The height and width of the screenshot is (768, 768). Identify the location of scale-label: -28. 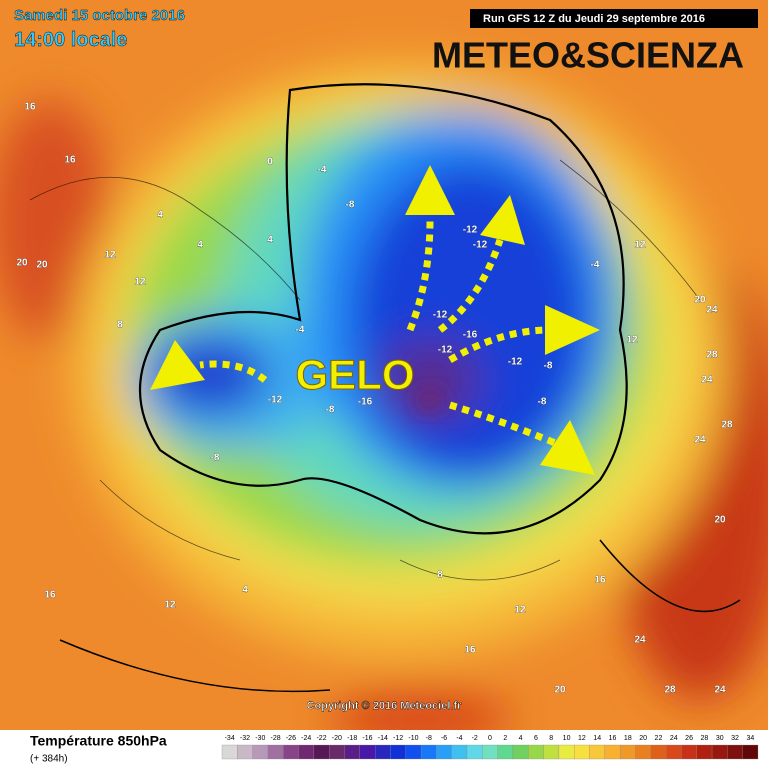
(276, 738).